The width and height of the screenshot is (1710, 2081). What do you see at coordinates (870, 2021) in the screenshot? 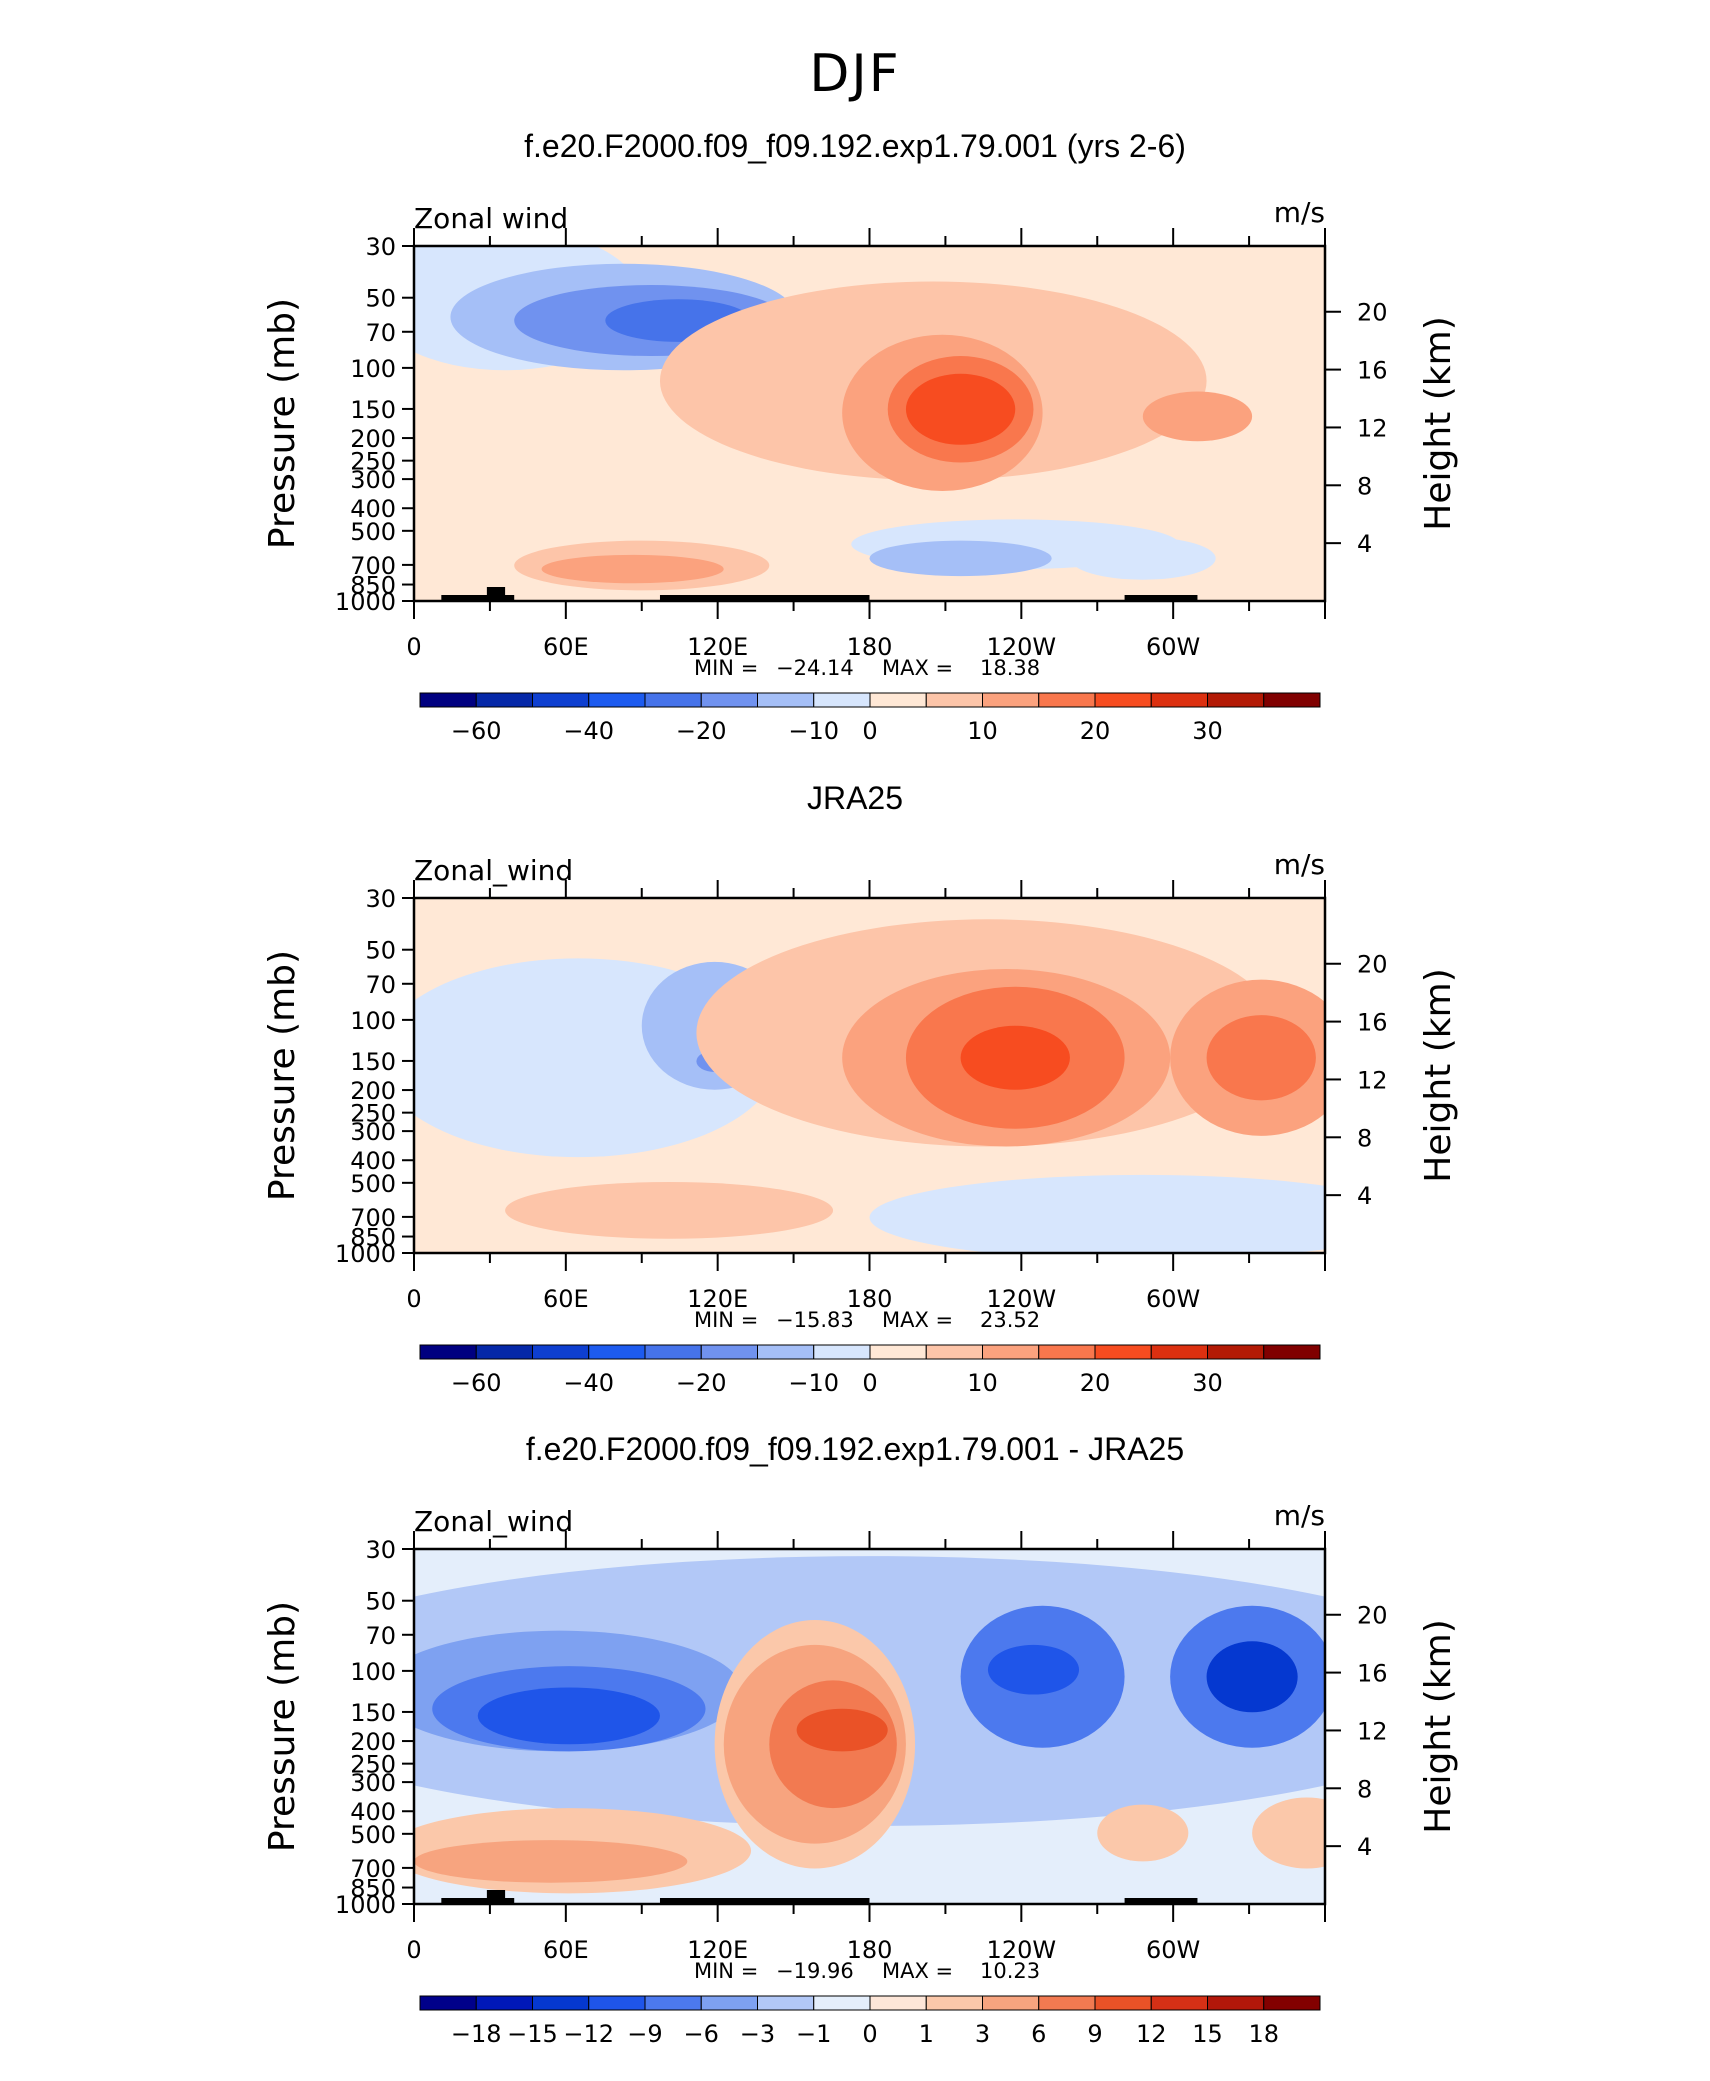
I see `colorbar: −18 −15 −12 −9 −6 −3 −1 0 1 3 6 9 12 15 18` at bounding box center [870, 2021].